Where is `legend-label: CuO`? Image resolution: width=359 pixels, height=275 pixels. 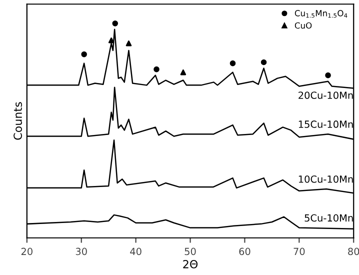 legend-label: CuO is located at coordinates (303, 25).